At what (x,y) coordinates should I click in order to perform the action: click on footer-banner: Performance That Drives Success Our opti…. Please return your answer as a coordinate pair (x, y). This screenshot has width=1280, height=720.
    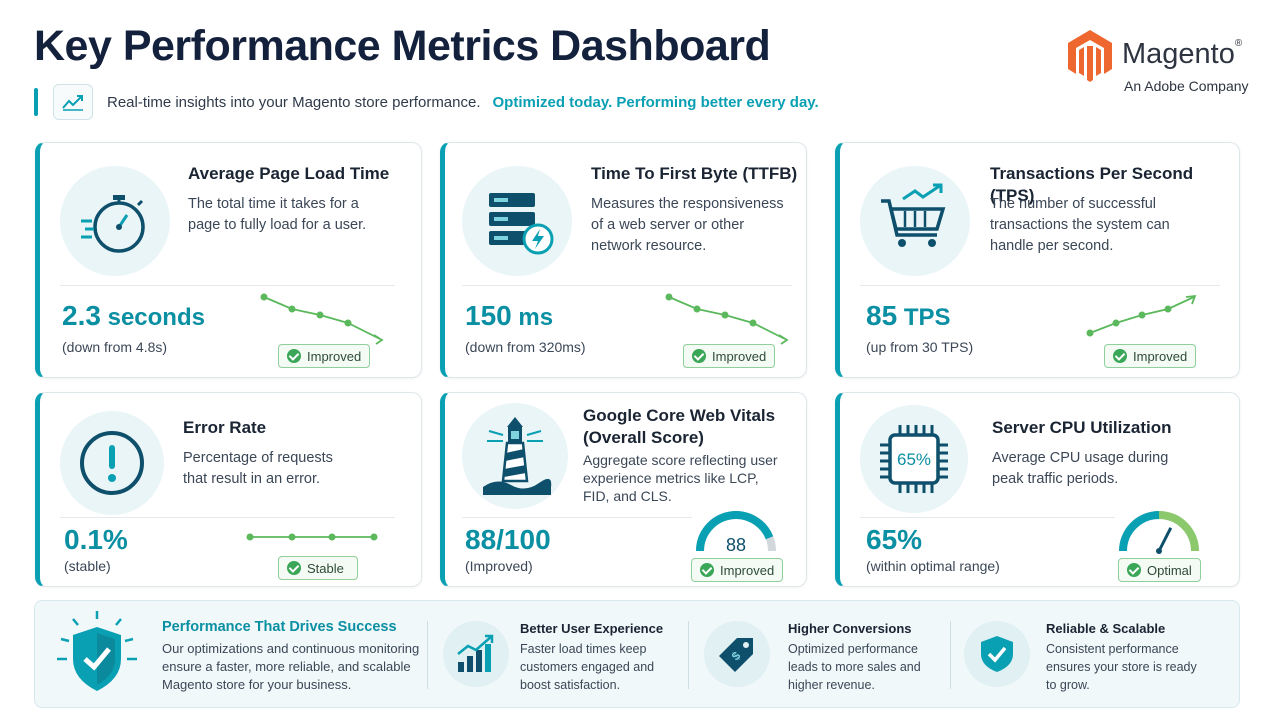
    Looking at the image, I should click on (637, 654).